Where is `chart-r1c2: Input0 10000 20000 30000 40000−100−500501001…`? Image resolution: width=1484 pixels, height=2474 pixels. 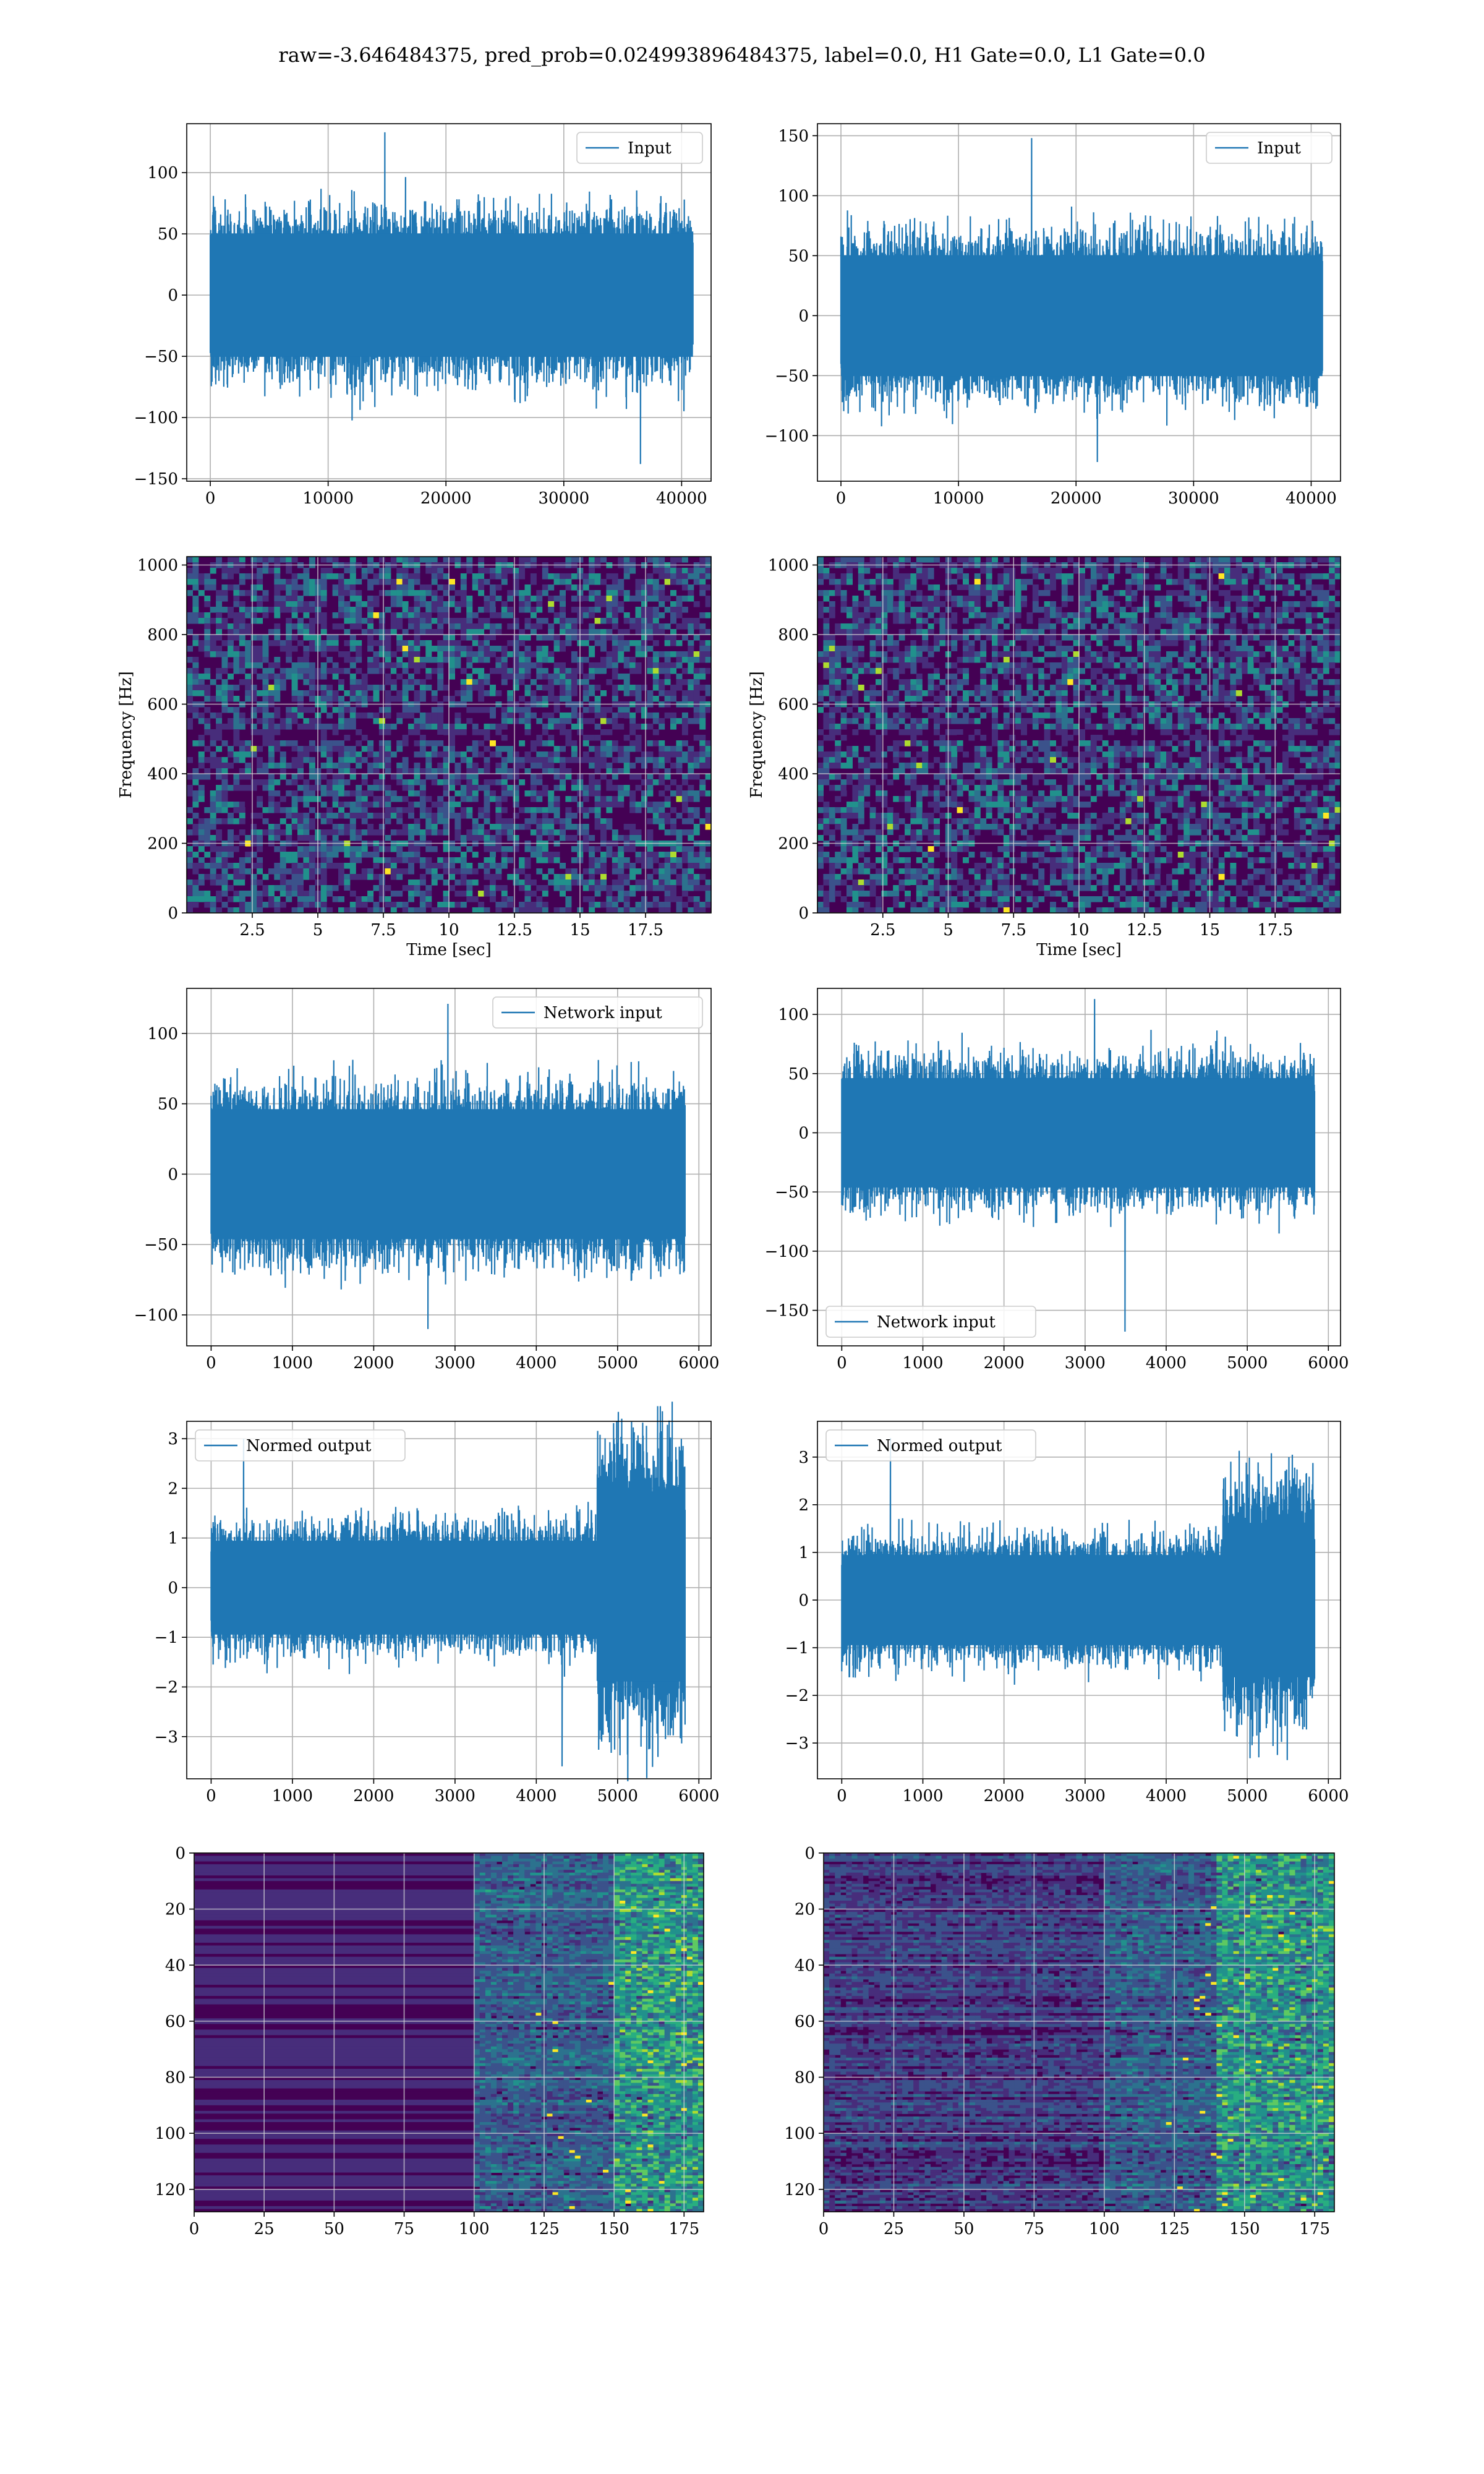 chart-r1c2: Input0 10000 20000 30000 40000−100−500501001… is located at coordinates (1053, 316).